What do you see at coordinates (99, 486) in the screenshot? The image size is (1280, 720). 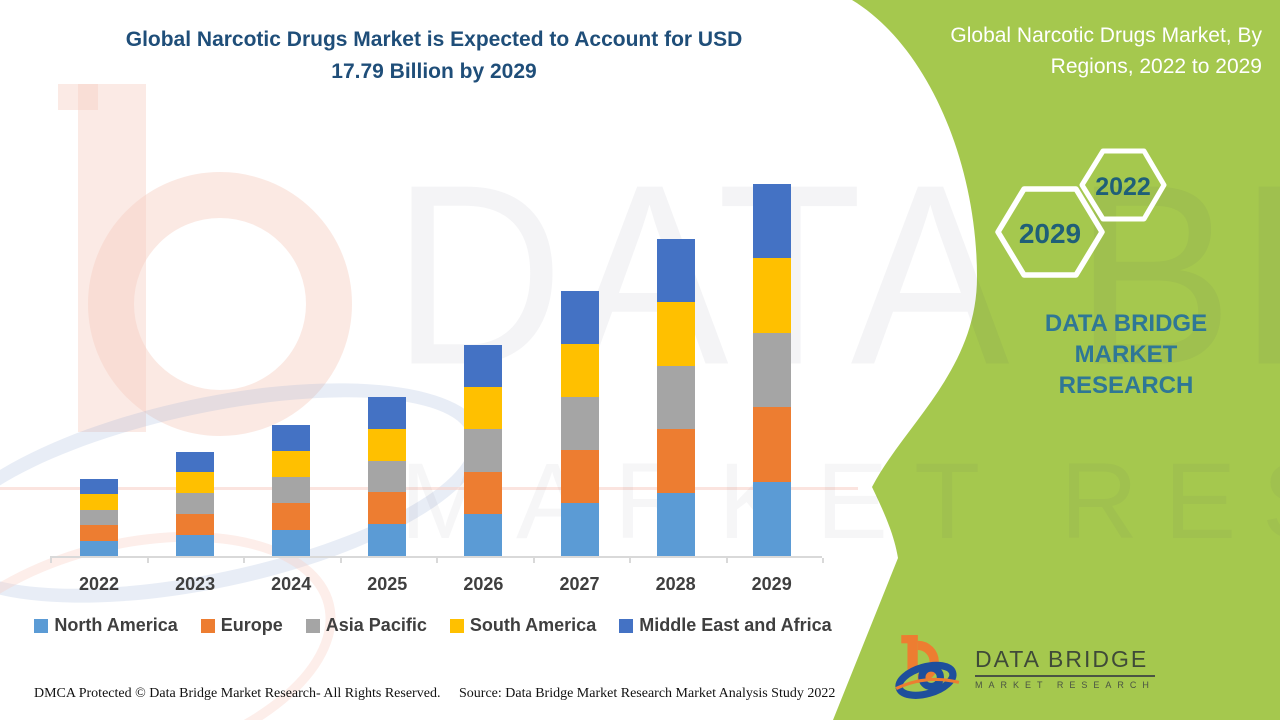 I see `bar-segment-2022-middle-east-and-africa` at bounding box center [99, 486].